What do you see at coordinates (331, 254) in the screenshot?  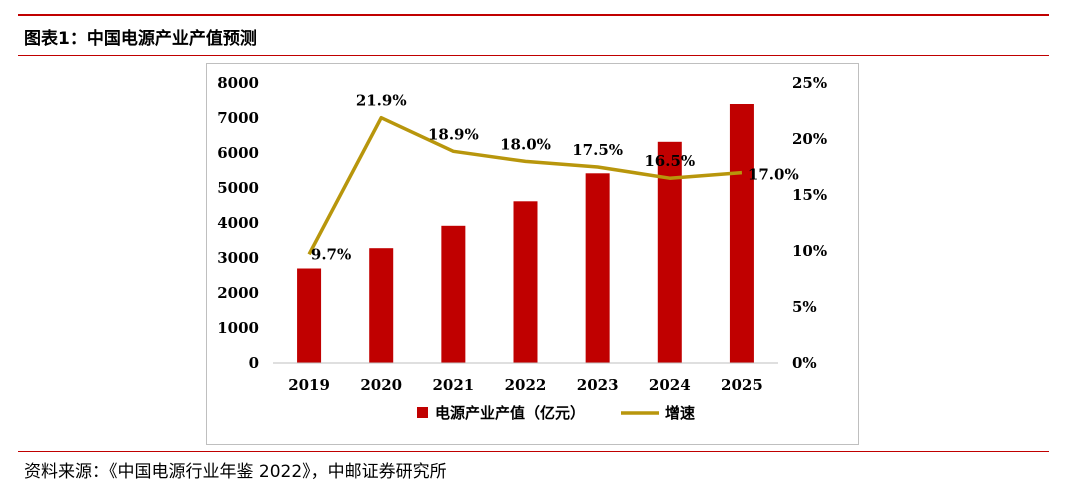 I see `line-data-label: 9.7%` at bounding box center [331, 254].